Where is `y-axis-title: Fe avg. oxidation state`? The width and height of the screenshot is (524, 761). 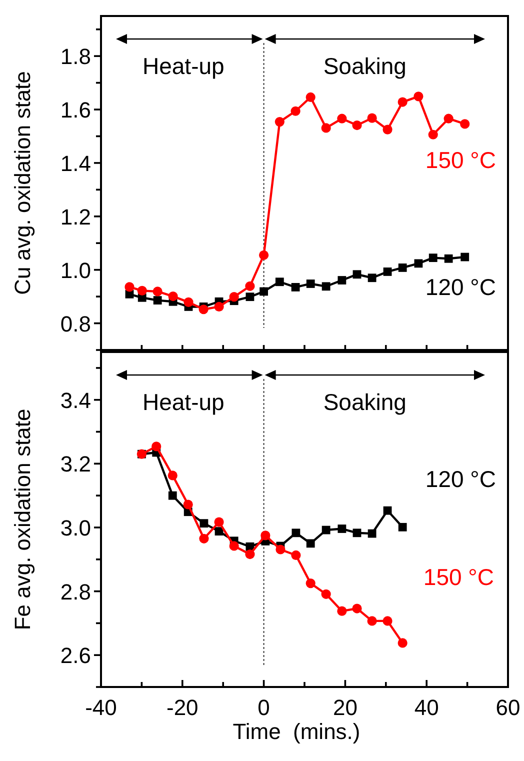
y-axis-title: Fe avg. oxidation state is located at coordinates (22, 519).